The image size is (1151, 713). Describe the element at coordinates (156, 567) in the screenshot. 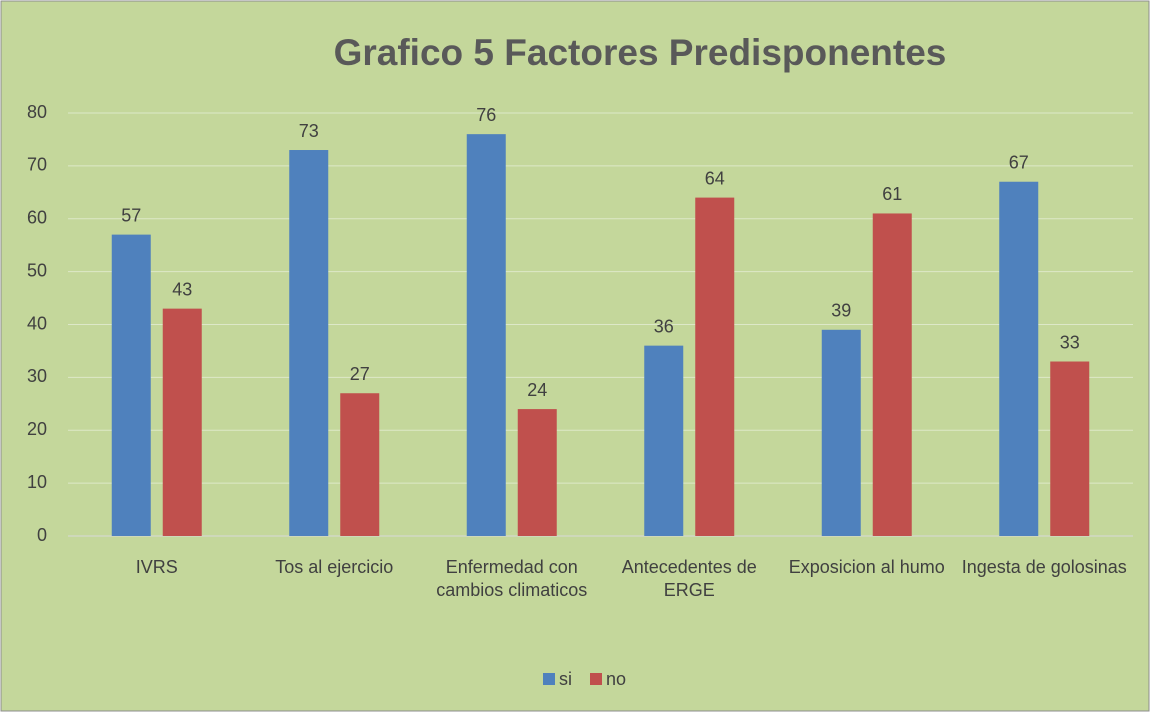

I see `x-tick-label: IVRS` at that location.